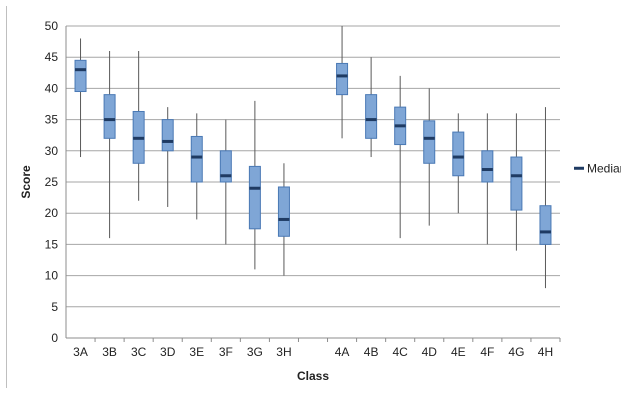 The width and height of the screenshot is (626, 394). I want to click on x-tick-label: 3B, so click(109, 352).